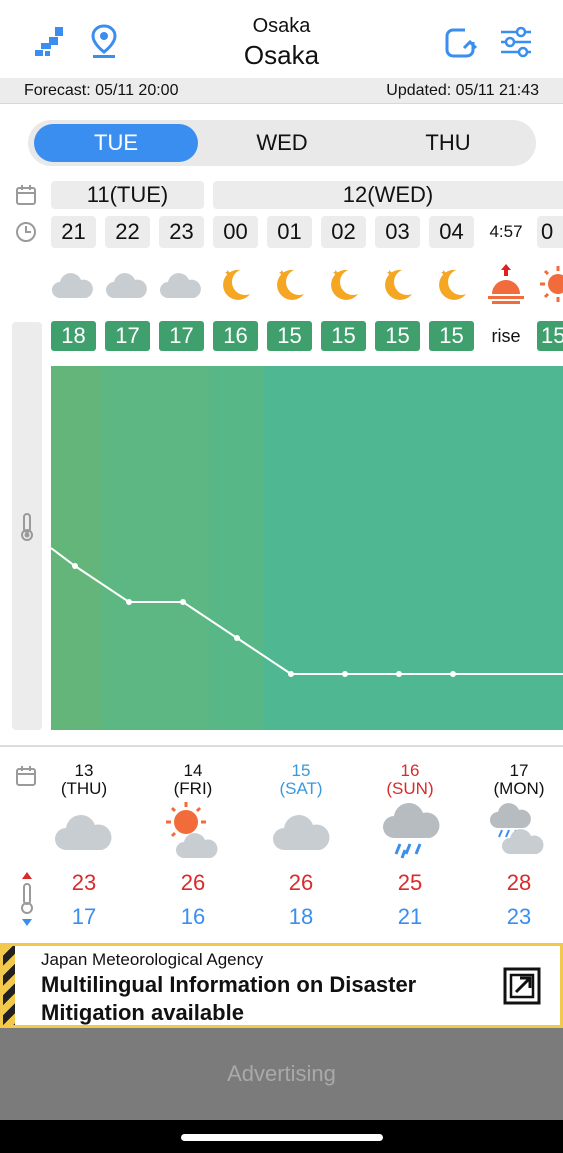 Image resolution: width=563 pixels, height=1153 pixels. I want to click on temperature-line, so click(307, 611).